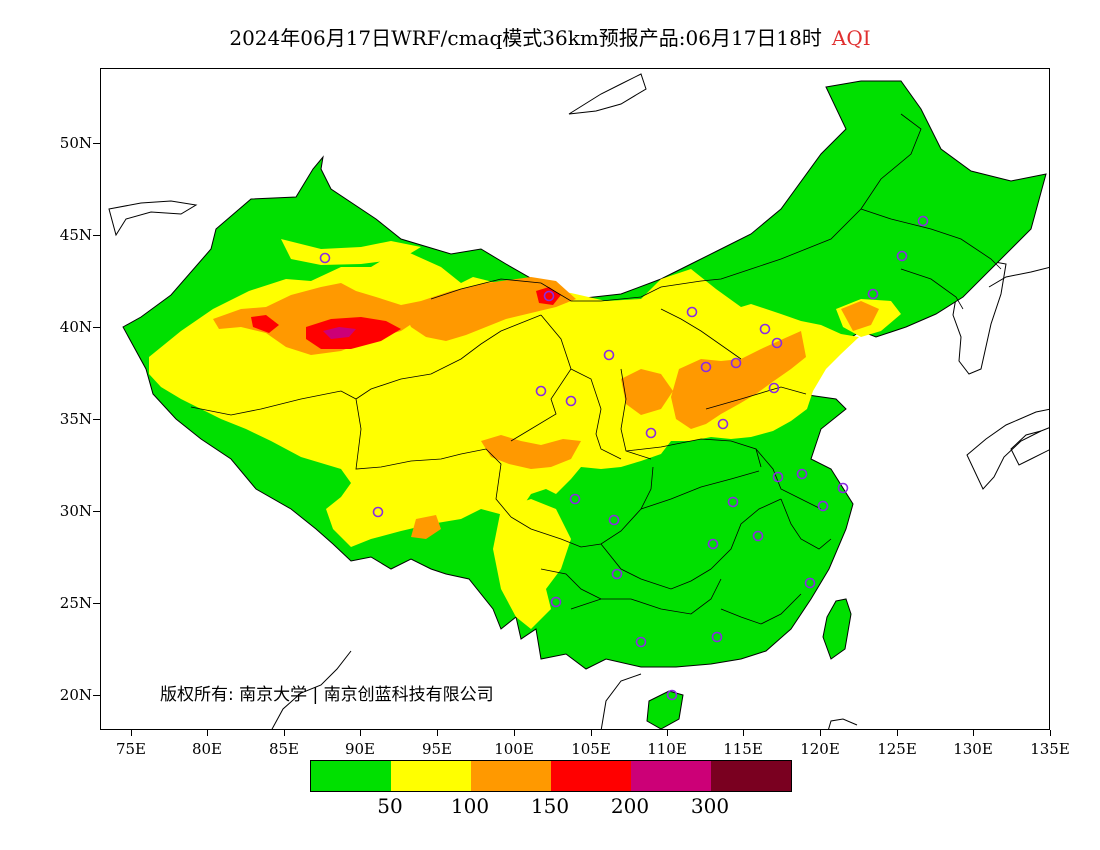  Describe the element at coordinates (531, 452) in the screenshot. I see `aqi-sensitive-zone-shaanxi` at that location.